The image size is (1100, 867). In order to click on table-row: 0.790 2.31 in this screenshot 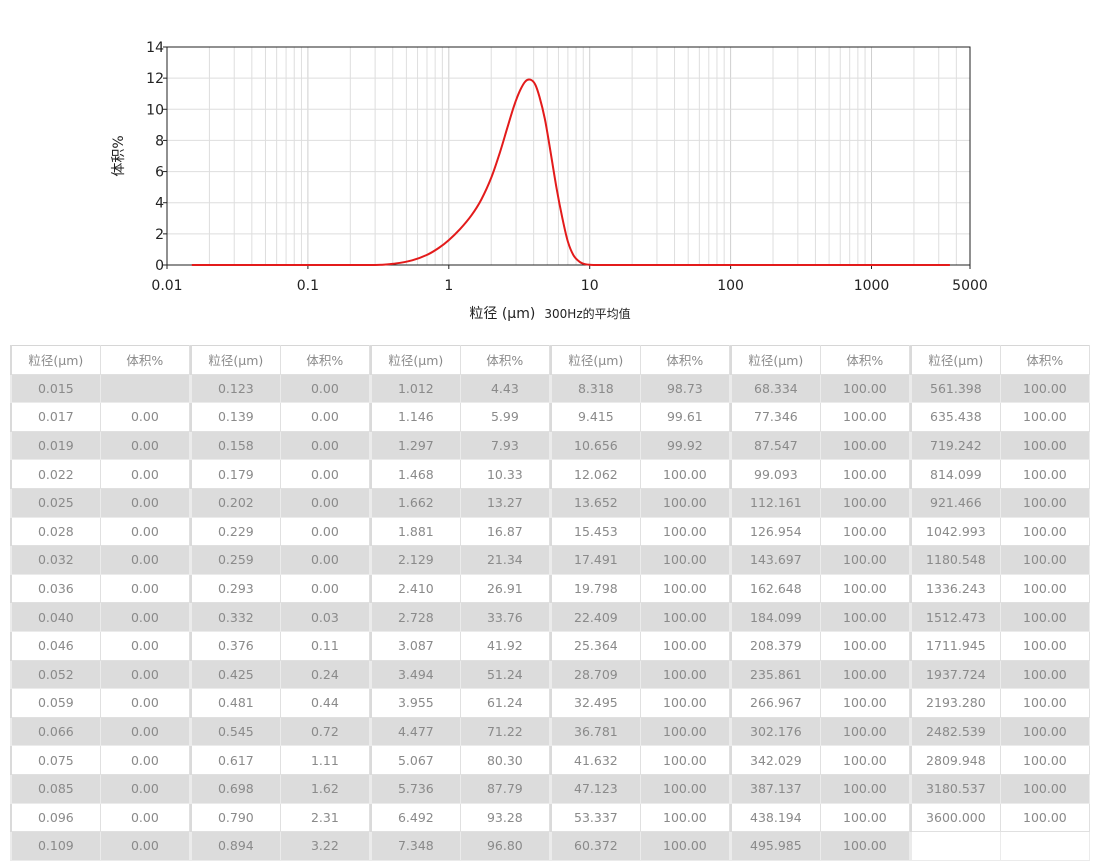, I will do `click(280, 817)`.